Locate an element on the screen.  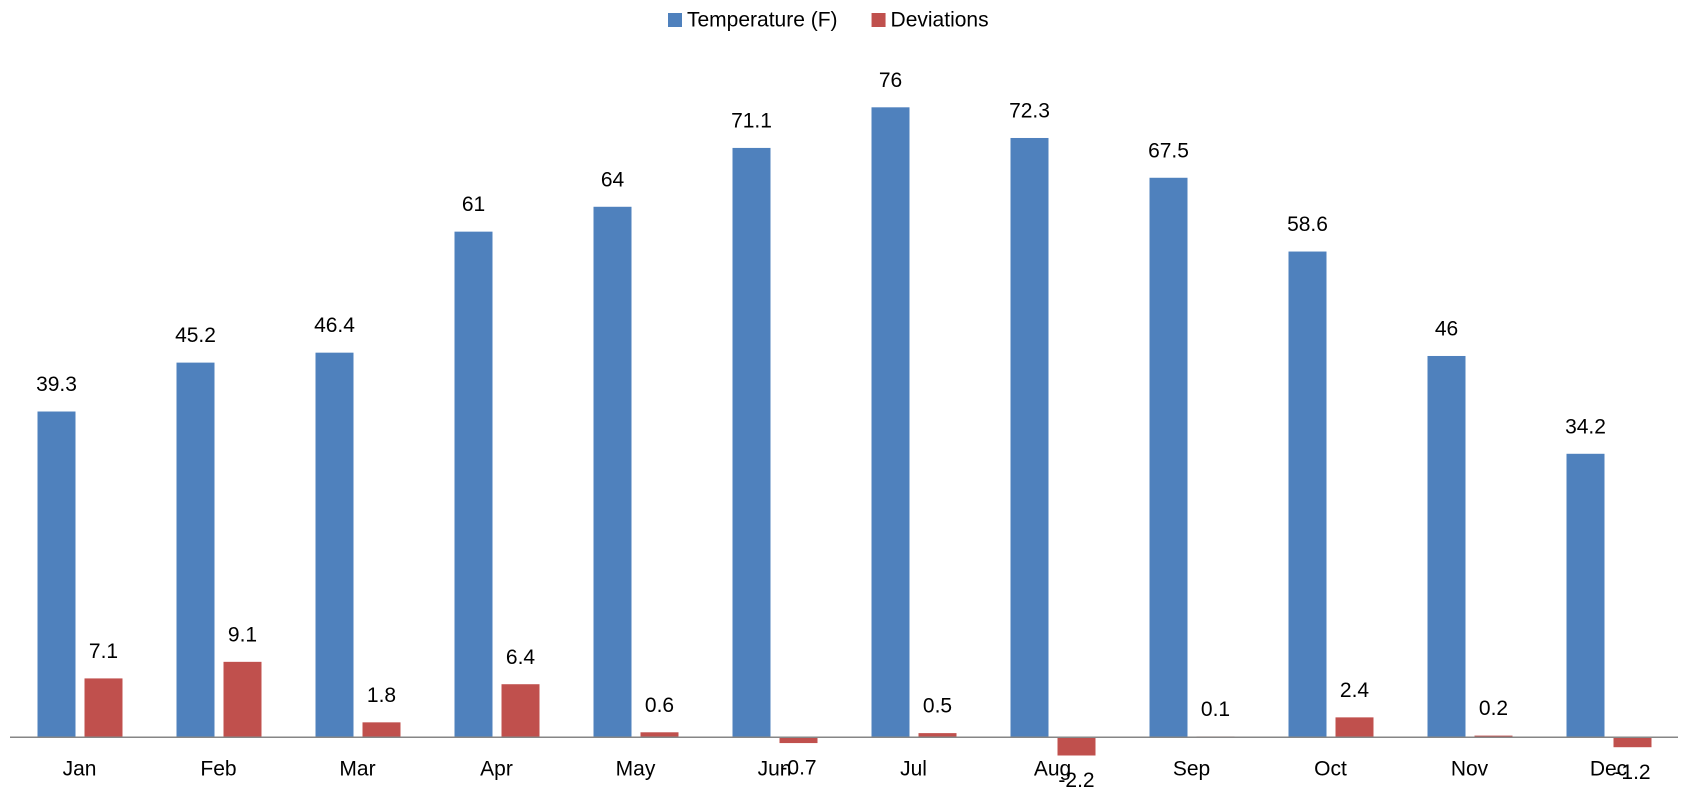
data-label: 46 is located at coordinates (1446, 329).